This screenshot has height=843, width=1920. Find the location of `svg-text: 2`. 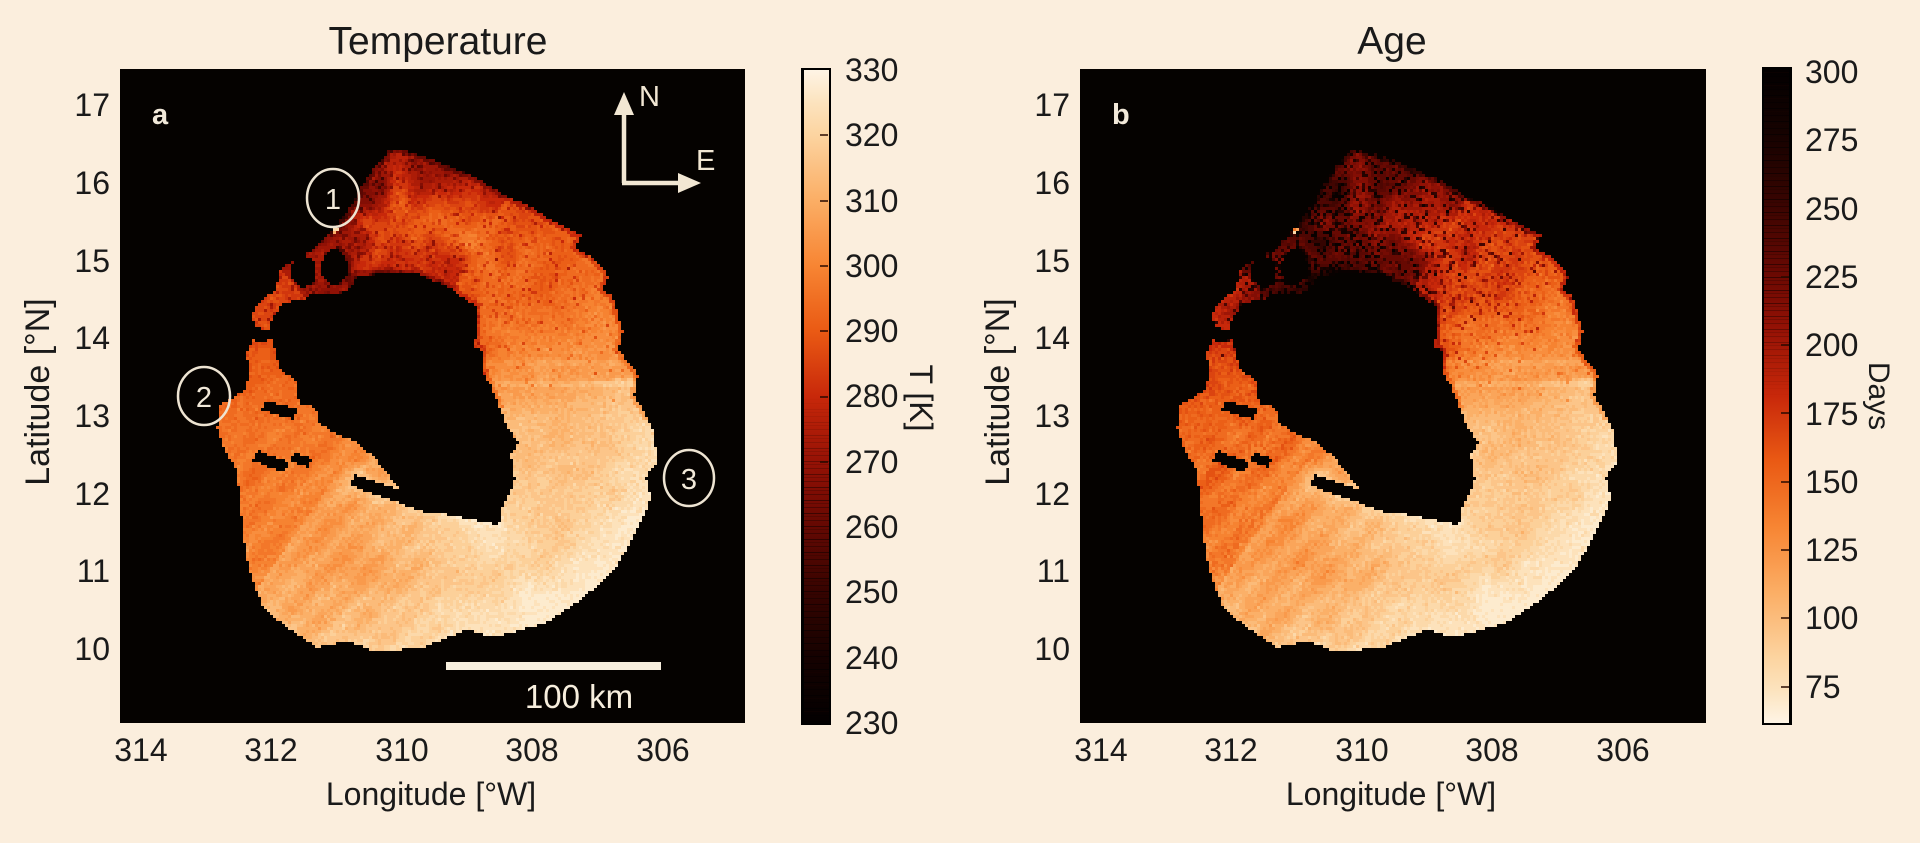

svg-text: 2 is located at coordinates (204, 398).